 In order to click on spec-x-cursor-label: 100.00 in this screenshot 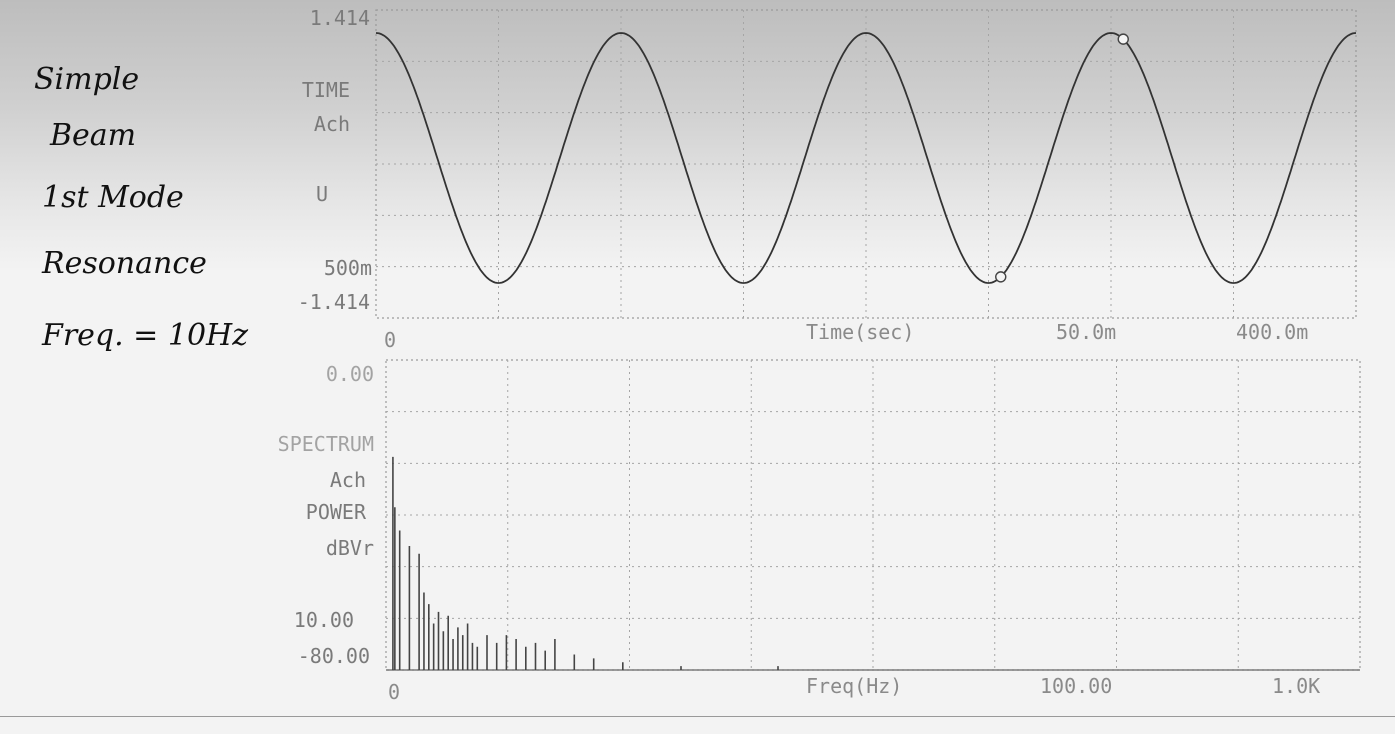, I will do `click(1076, 686)`.